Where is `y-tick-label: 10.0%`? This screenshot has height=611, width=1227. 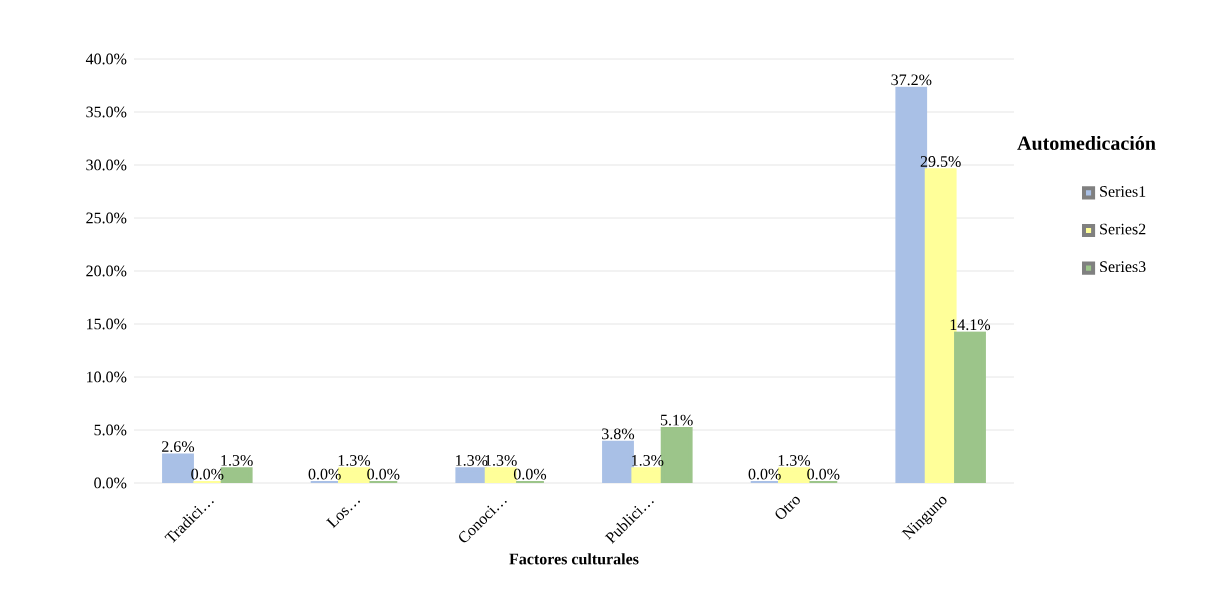 y-tick-label: 10.0% is located at coordinates (107, 377).